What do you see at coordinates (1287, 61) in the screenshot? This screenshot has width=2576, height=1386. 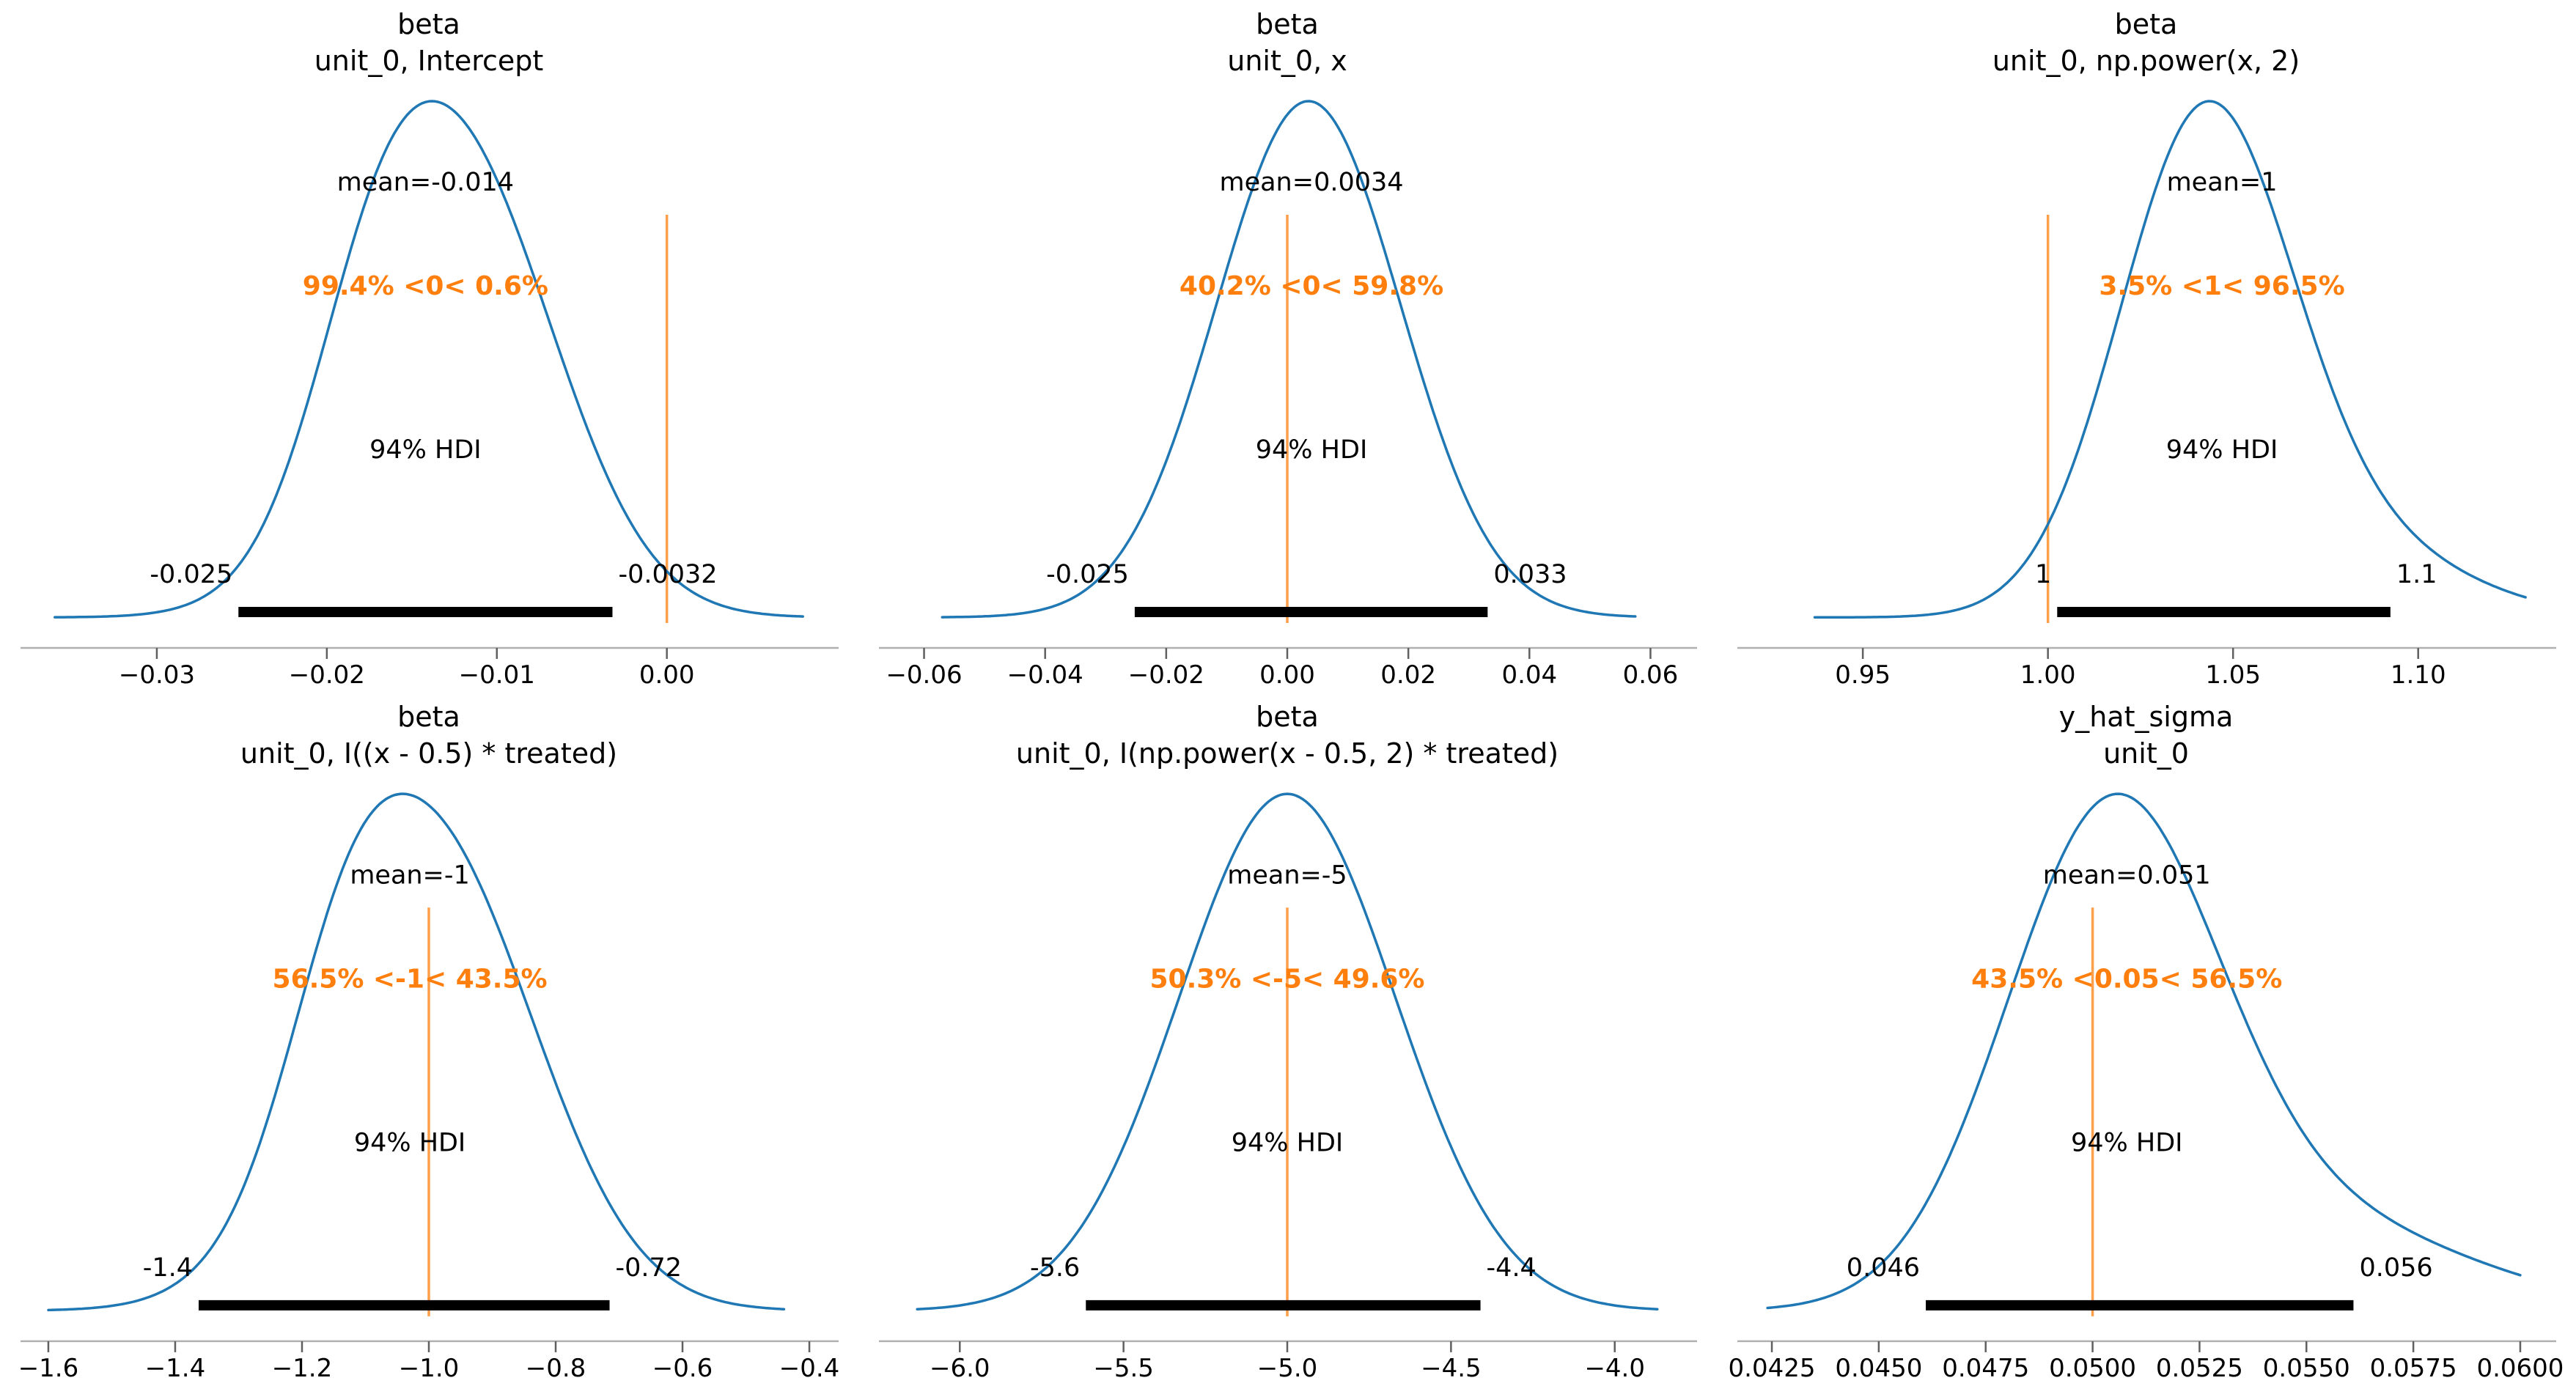 I see `subplot-title-line2: unit_0, x` at bounding box center [1287, 61].